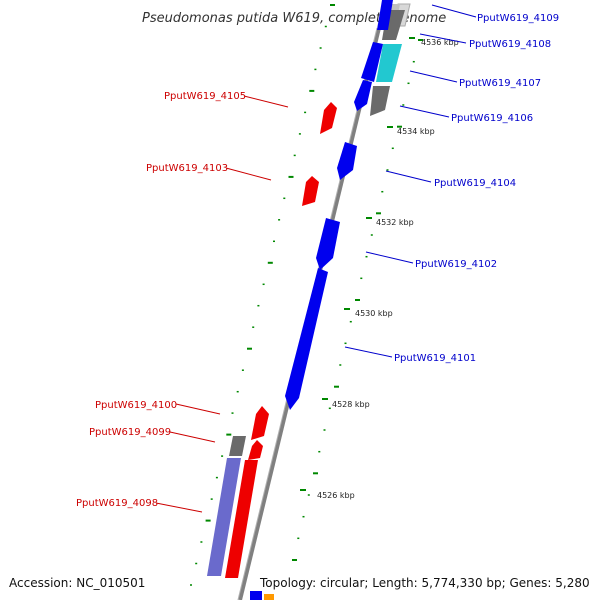 This screenshot has height=600, width=600. I want to click on accession-text: Accession: NC_010501, so click(77, 583).